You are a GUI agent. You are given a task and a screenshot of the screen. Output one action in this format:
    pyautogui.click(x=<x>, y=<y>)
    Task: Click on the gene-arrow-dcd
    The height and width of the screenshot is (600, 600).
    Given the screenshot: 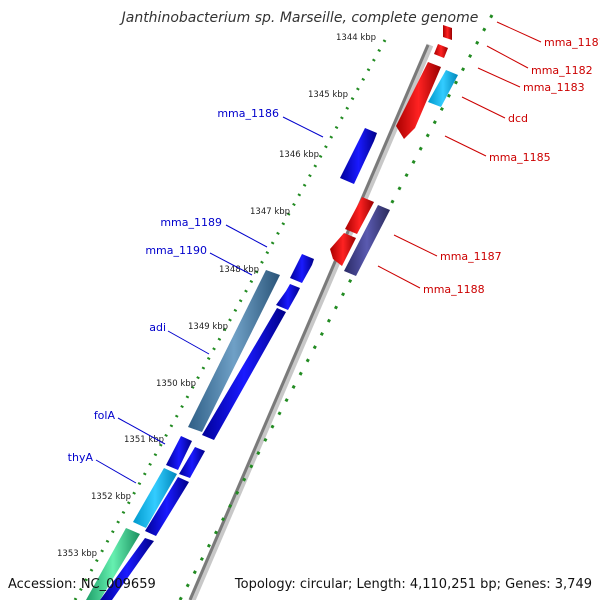 What is the action you would take?
    pyautogui.click(x=443, y=88)
    